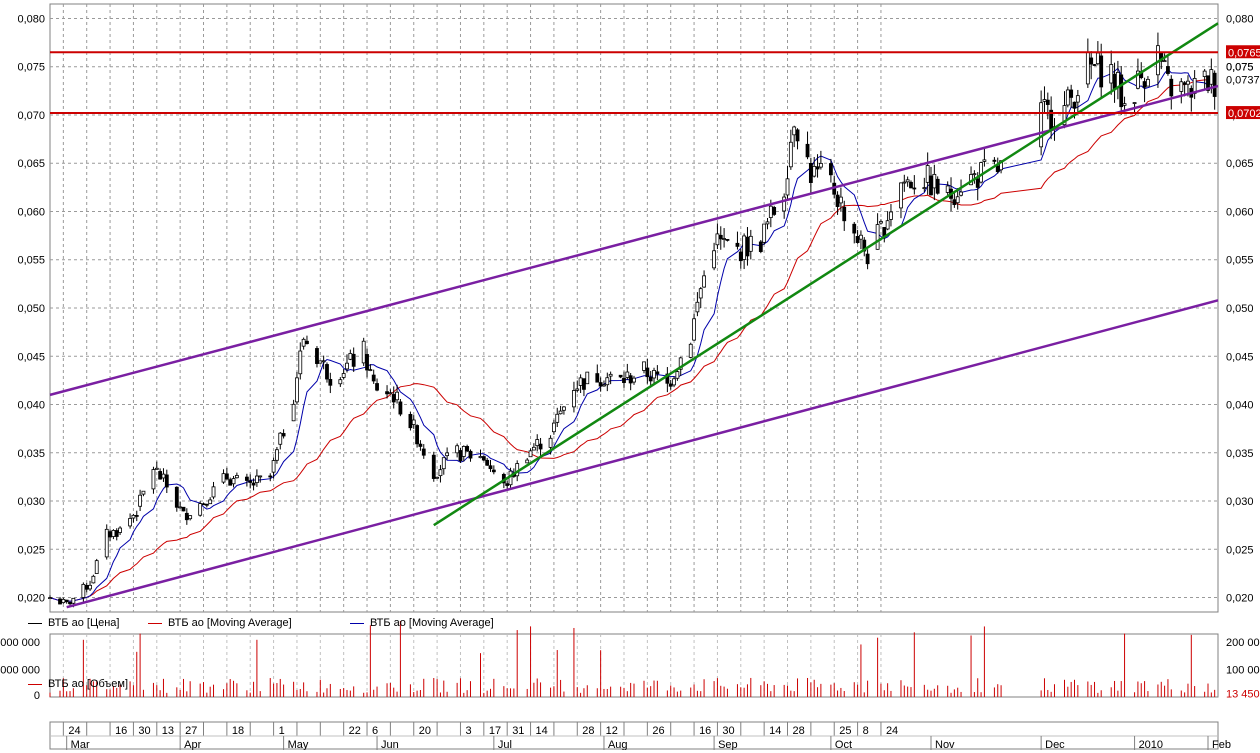  I want to click on month-label: Feb, so click(1221, 744).